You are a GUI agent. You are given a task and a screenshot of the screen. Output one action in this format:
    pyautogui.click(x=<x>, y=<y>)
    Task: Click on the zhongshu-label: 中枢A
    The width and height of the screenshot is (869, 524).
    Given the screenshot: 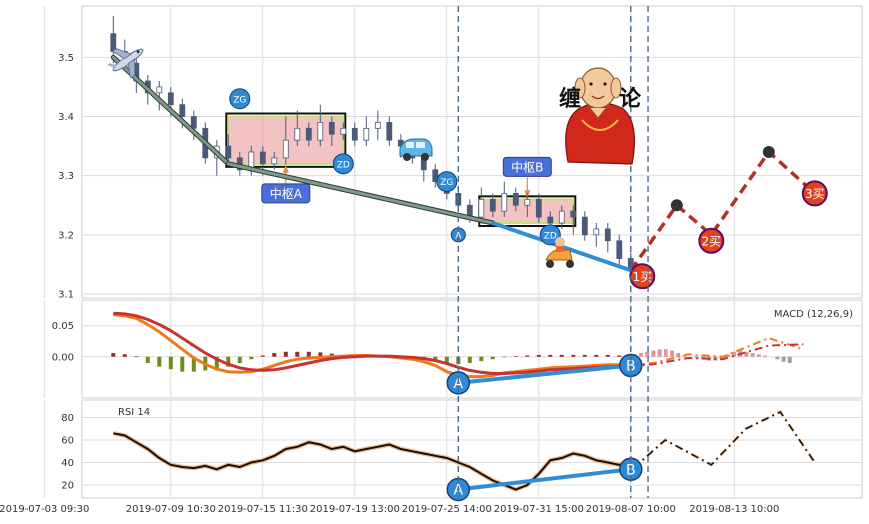 What is the action you would take?
    pyautogui.click(x=286, y=193)
    